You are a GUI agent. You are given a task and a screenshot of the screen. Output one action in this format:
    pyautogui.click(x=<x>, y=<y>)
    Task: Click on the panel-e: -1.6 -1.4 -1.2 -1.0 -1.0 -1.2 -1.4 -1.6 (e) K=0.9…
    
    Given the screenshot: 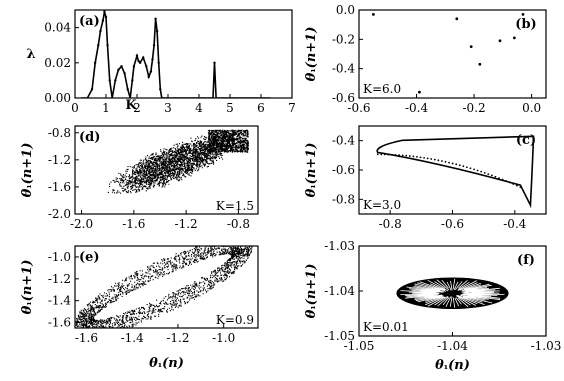 What is the action you would take?
    pyautogui.click(x=139, y=308)
    